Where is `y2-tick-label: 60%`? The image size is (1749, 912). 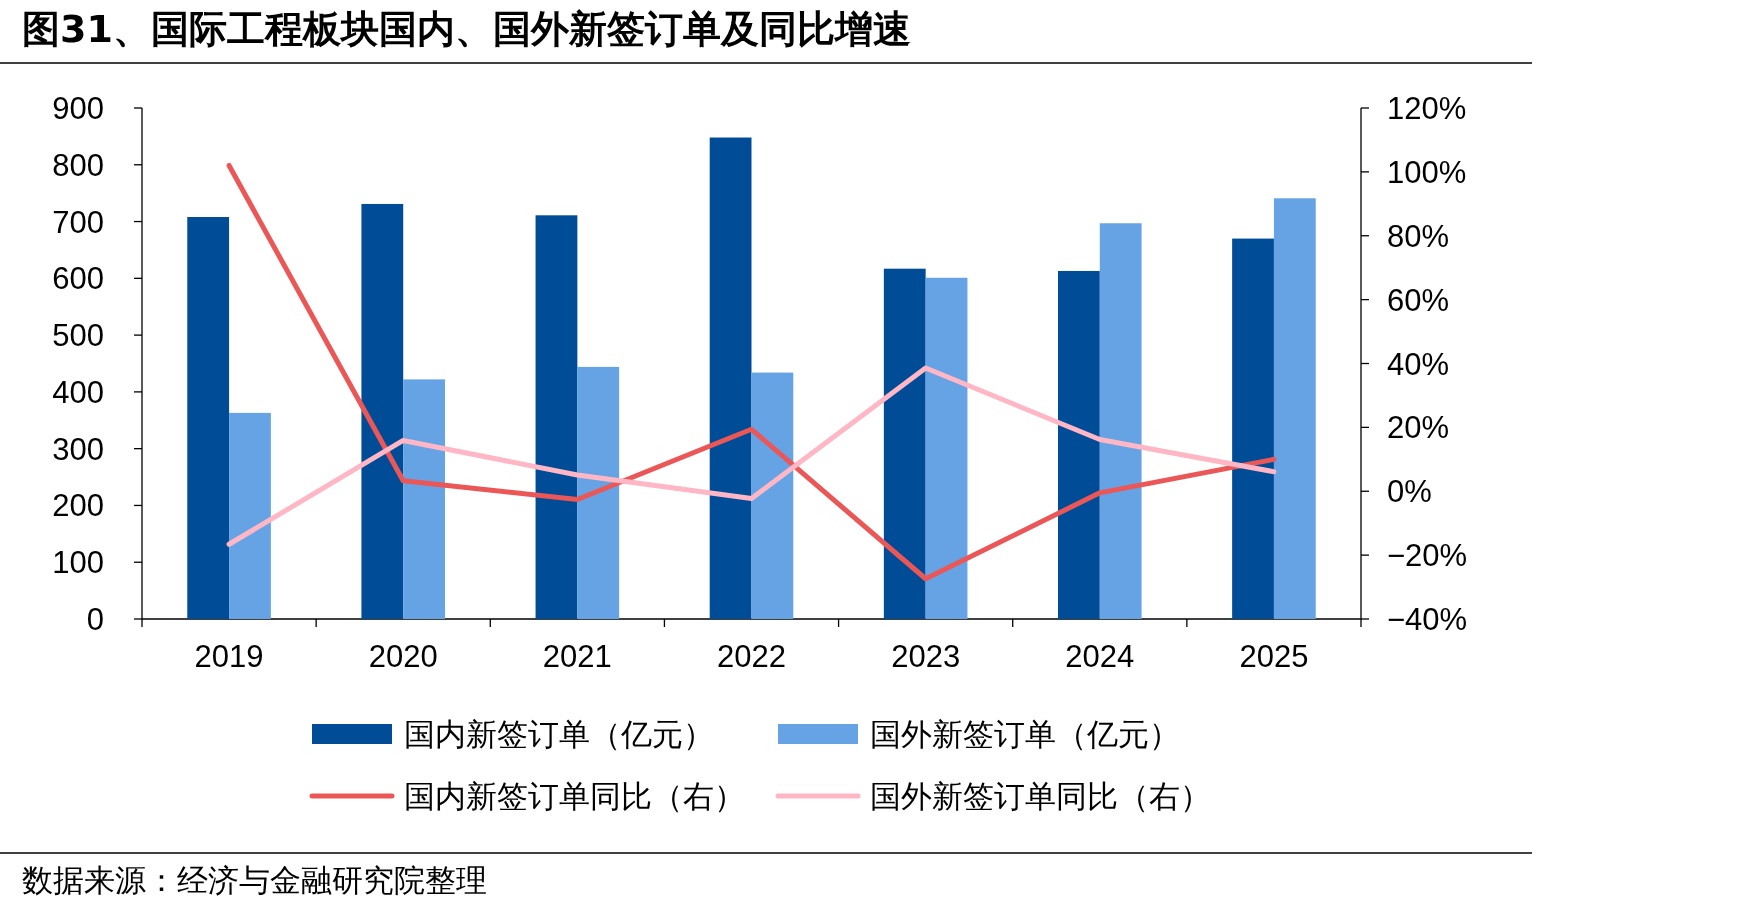 y2-tick-label: 60% is located at coordinates (1418, 300).